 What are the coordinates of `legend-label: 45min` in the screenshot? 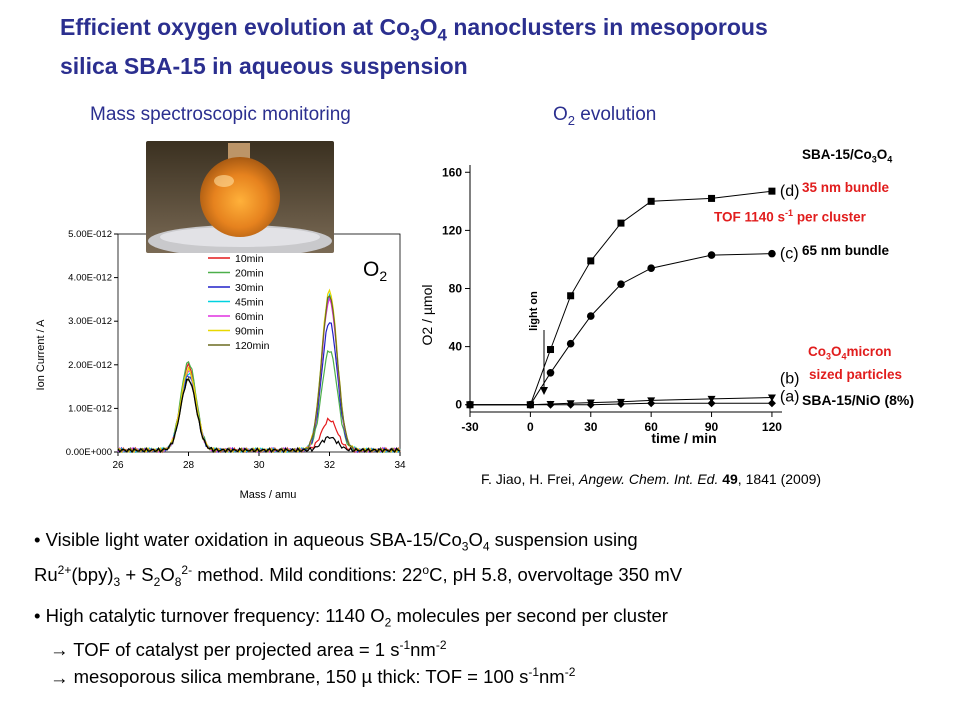 It's located at (249, 303).